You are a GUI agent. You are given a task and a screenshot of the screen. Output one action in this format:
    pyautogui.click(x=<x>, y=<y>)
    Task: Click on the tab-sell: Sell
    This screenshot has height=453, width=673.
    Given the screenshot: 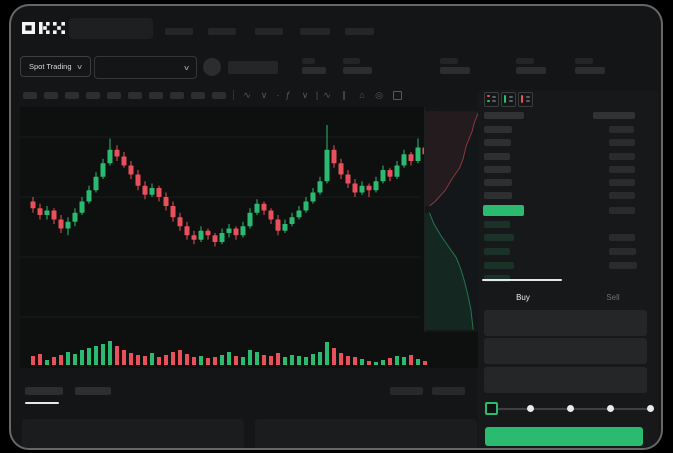 What is the action you would take?
    pyautogui.click(x=613, y=297)
    